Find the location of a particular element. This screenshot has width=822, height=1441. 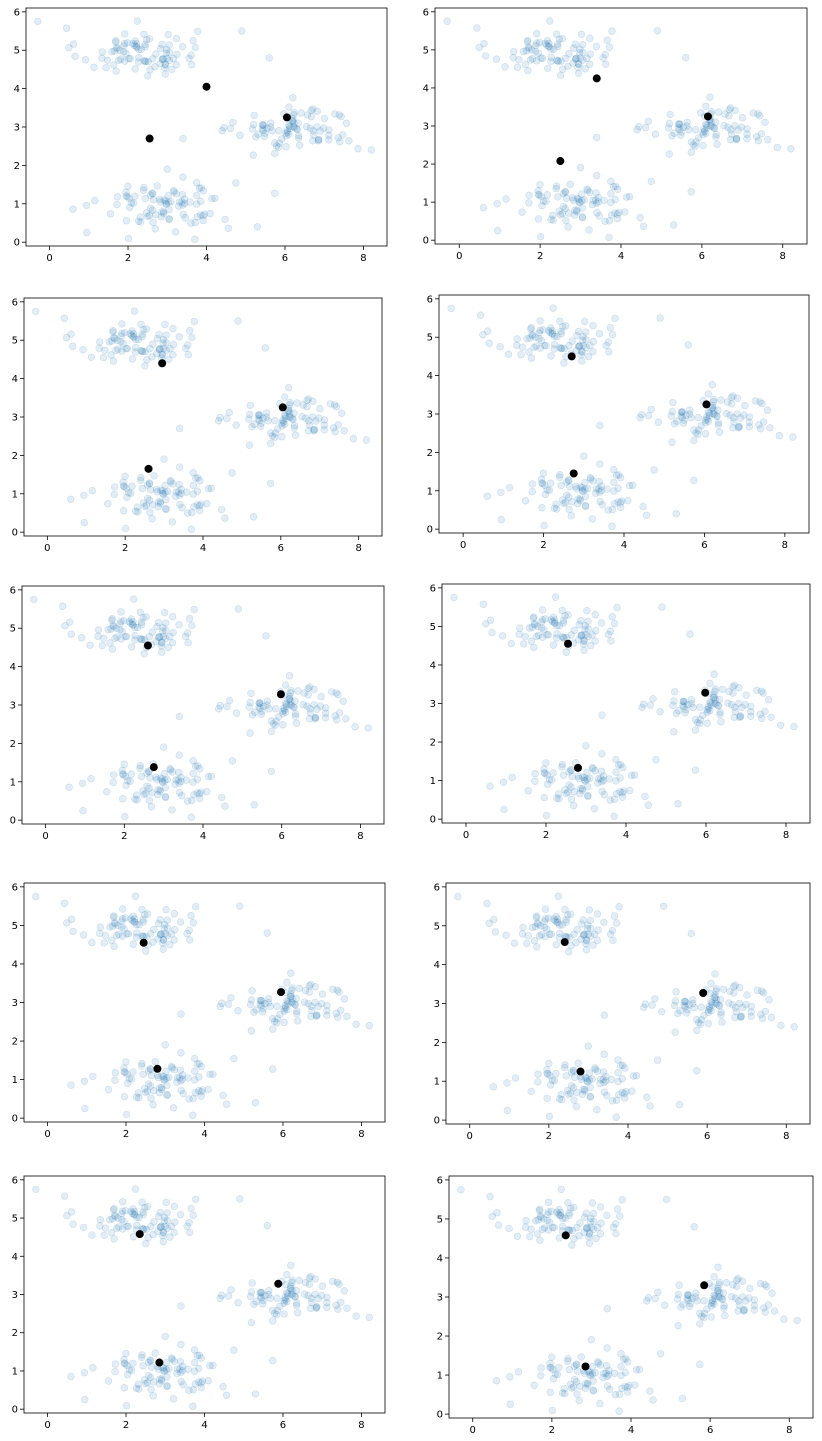

y-tick-label: 2 is located at coordinates (17, 166).